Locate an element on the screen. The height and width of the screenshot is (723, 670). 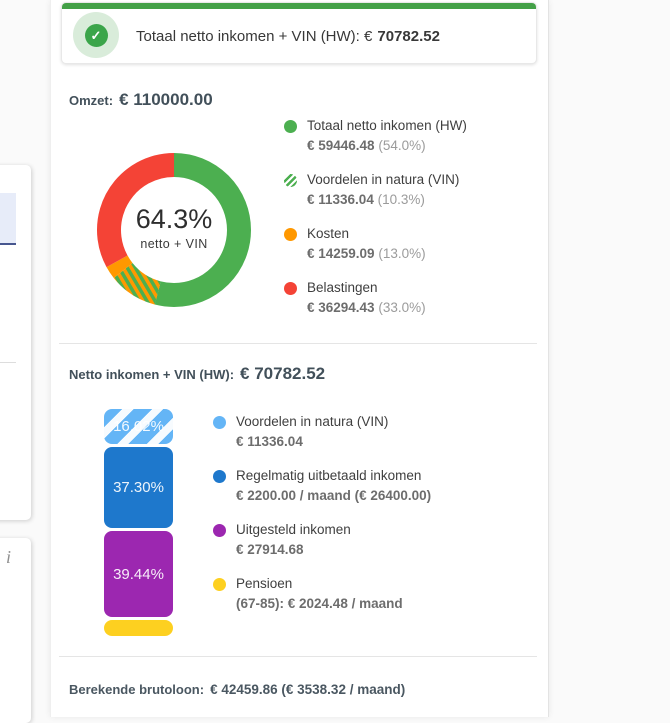
bar-segment-label: 16.02% is located at coordinates (138, 426).